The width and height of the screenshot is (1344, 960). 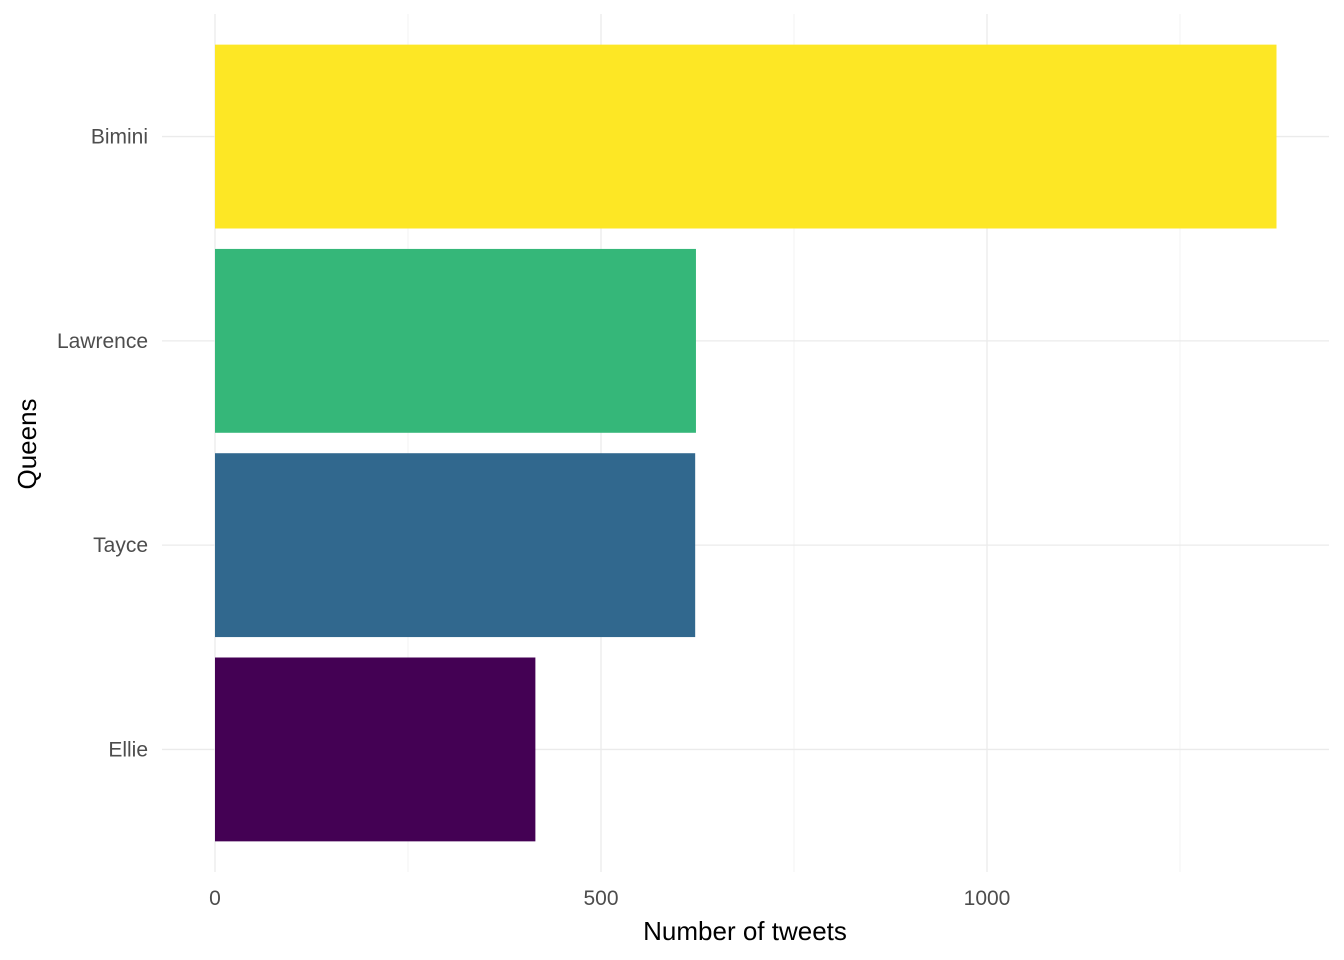 I want to click on y-tick-label: Ellie, so click(x=128, y=749).